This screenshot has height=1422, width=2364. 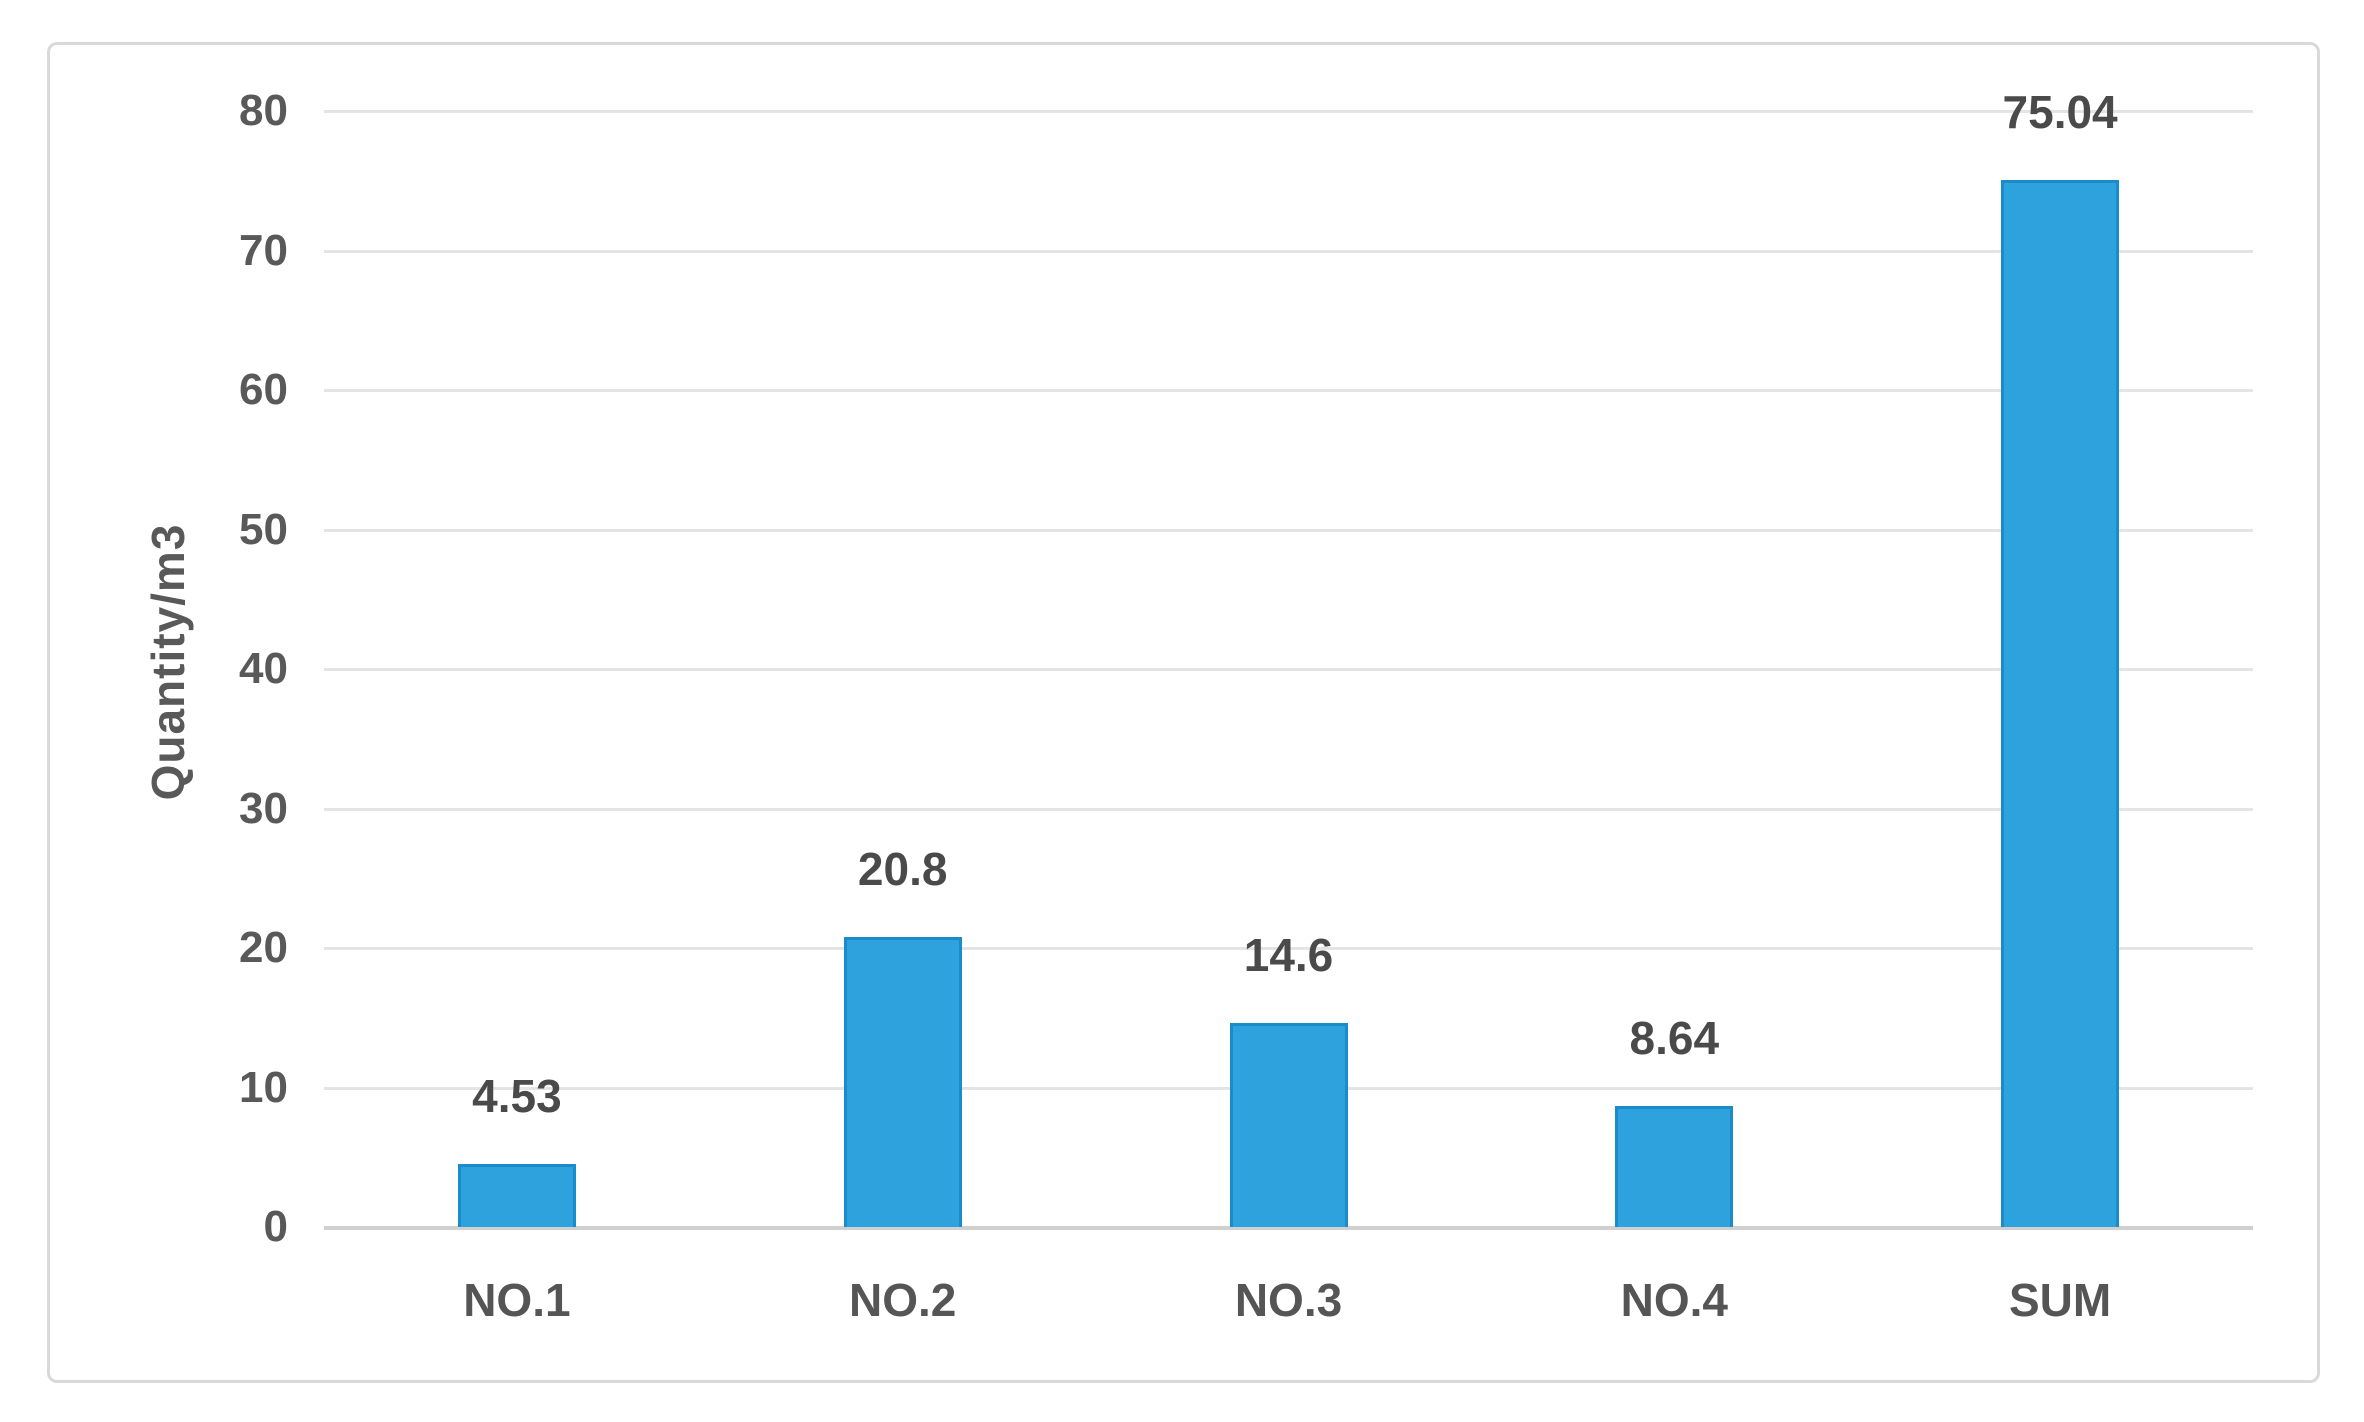 I want to click on x-axis-label-no4: NO.4, so click(x=1674, y=1300).